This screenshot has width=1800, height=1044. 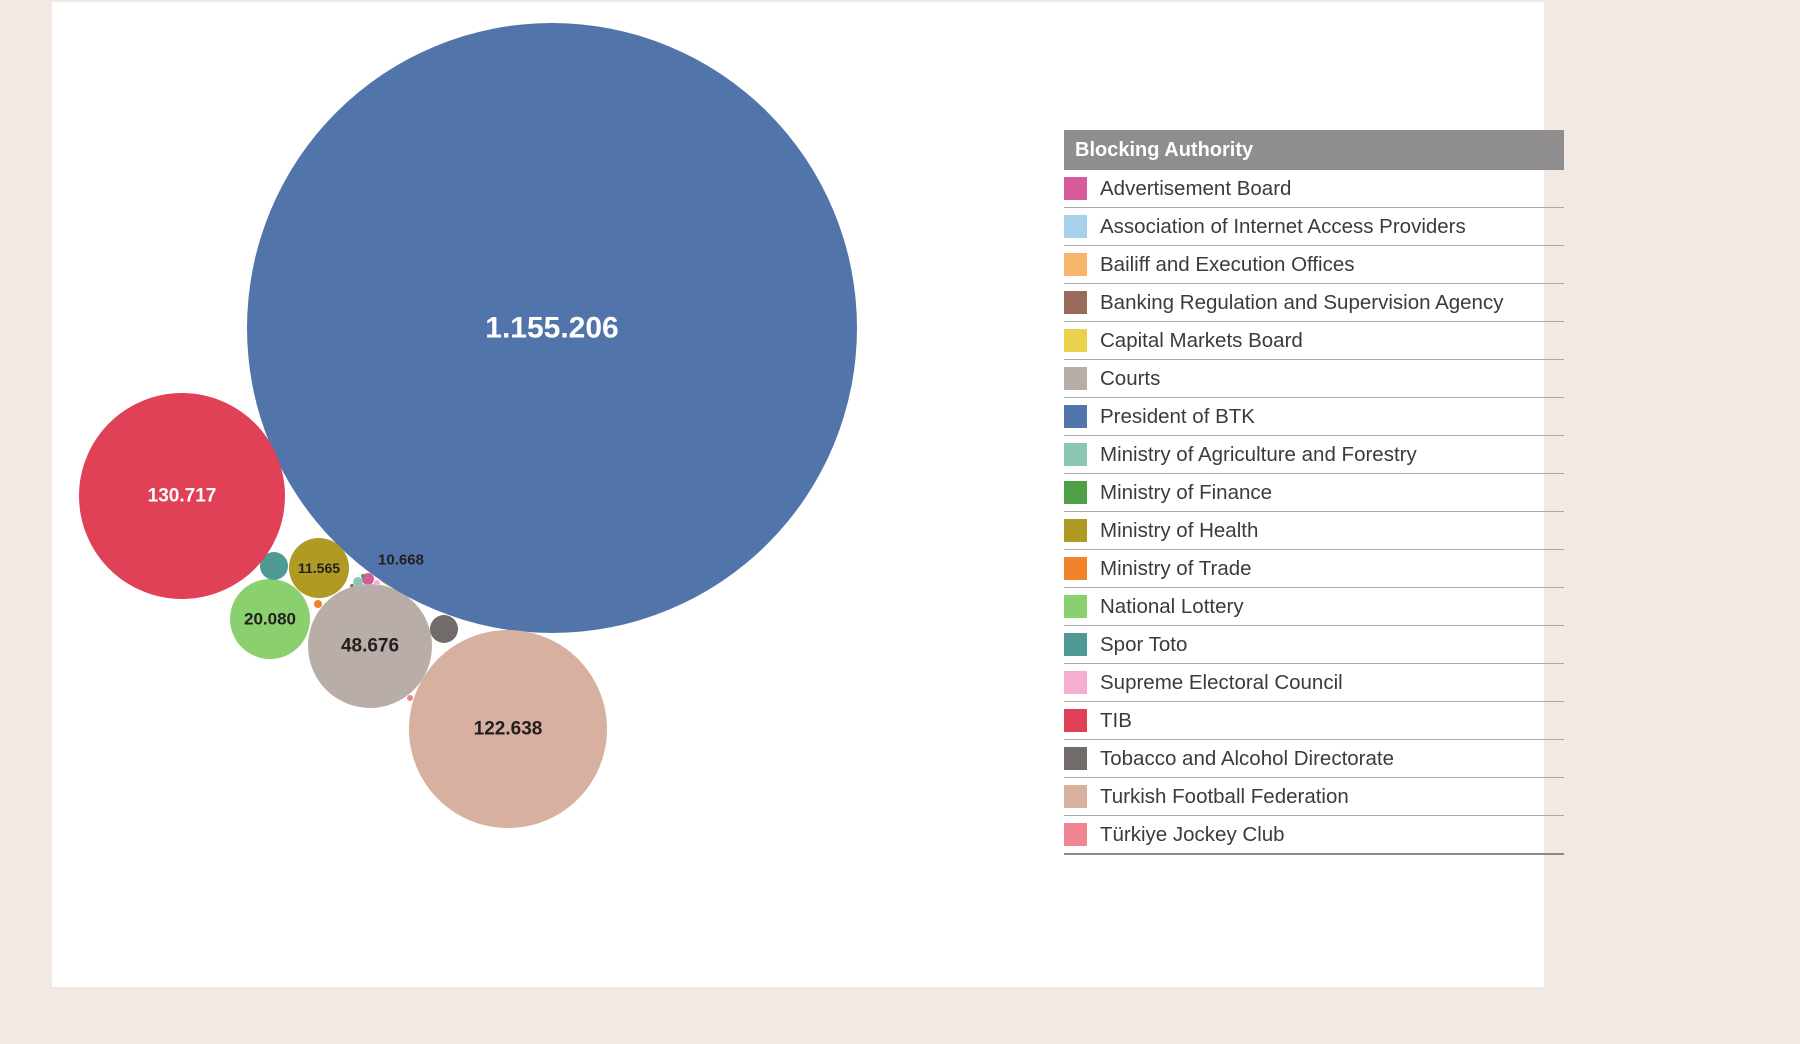 What do you see at coordinates (1314, 607) in the screenshot?
I see `legend-item-national-lottery: National Lottery` at bounding box center [1314, 607].